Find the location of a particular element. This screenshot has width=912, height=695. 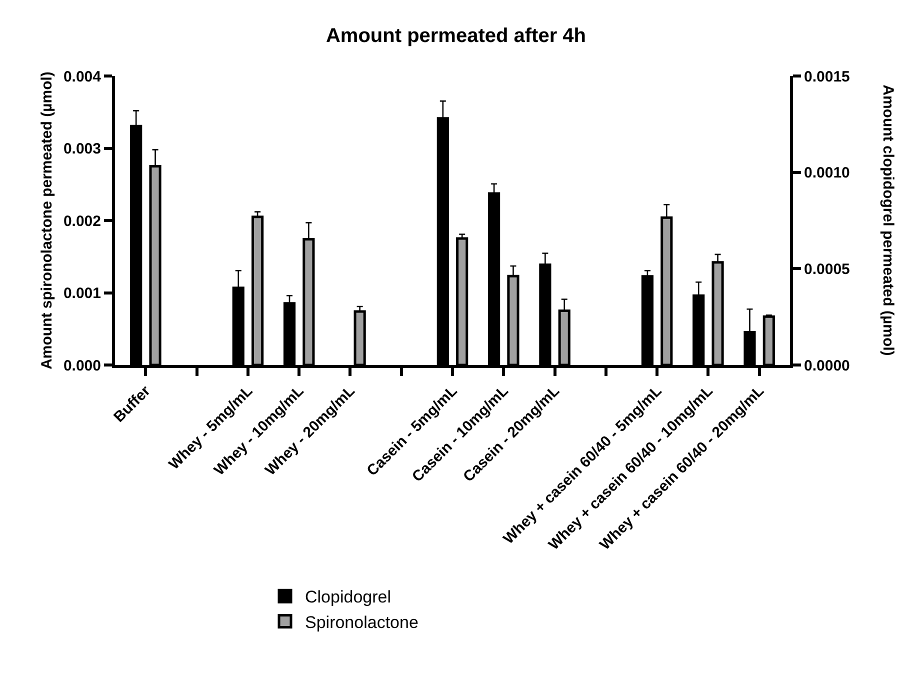

y-tick-label: 0.003 is located at coordinates (82, 149).